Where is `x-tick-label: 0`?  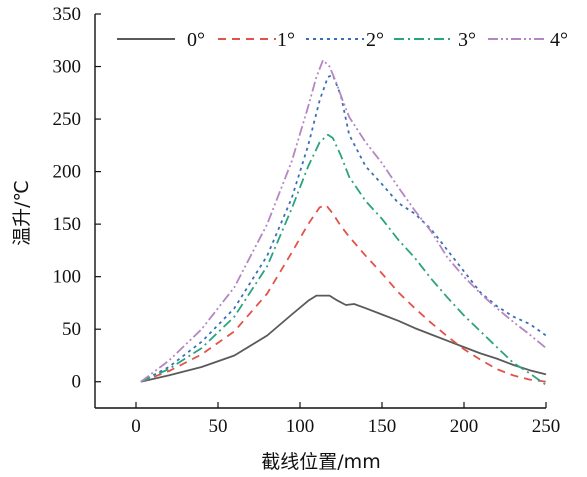 x-tick-label: 0 is located at coordinates (136, 426).